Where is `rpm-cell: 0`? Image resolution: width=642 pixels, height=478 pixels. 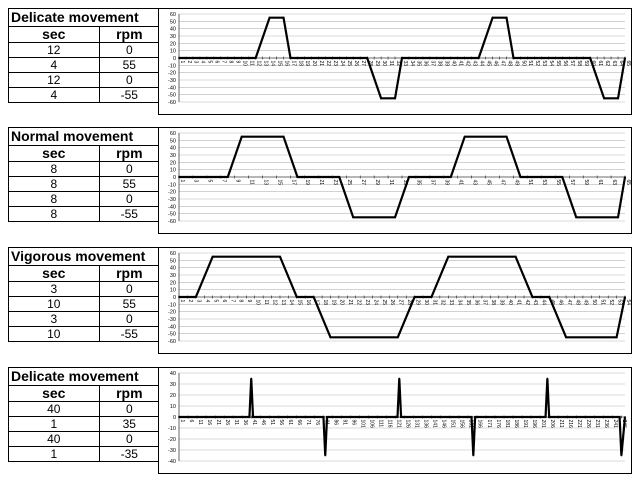 rpm-cell: 0 is located at coordinates (129, 439).